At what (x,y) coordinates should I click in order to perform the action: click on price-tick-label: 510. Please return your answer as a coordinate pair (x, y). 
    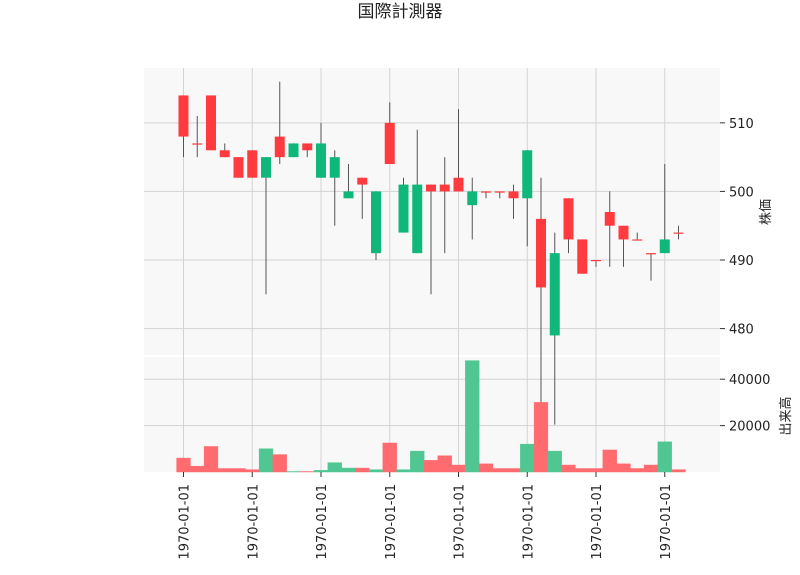
    Looking at the image, I should click on (741, 124).